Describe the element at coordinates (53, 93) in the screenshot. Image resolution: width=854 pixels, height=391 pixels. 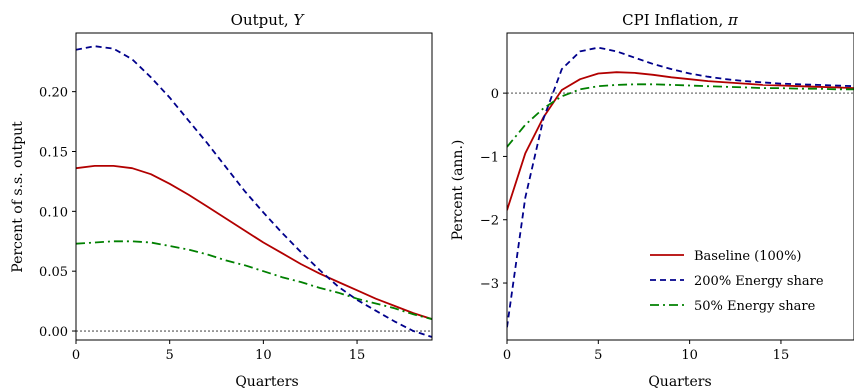
I see `output-y-tick-label: 0.20` at that location.